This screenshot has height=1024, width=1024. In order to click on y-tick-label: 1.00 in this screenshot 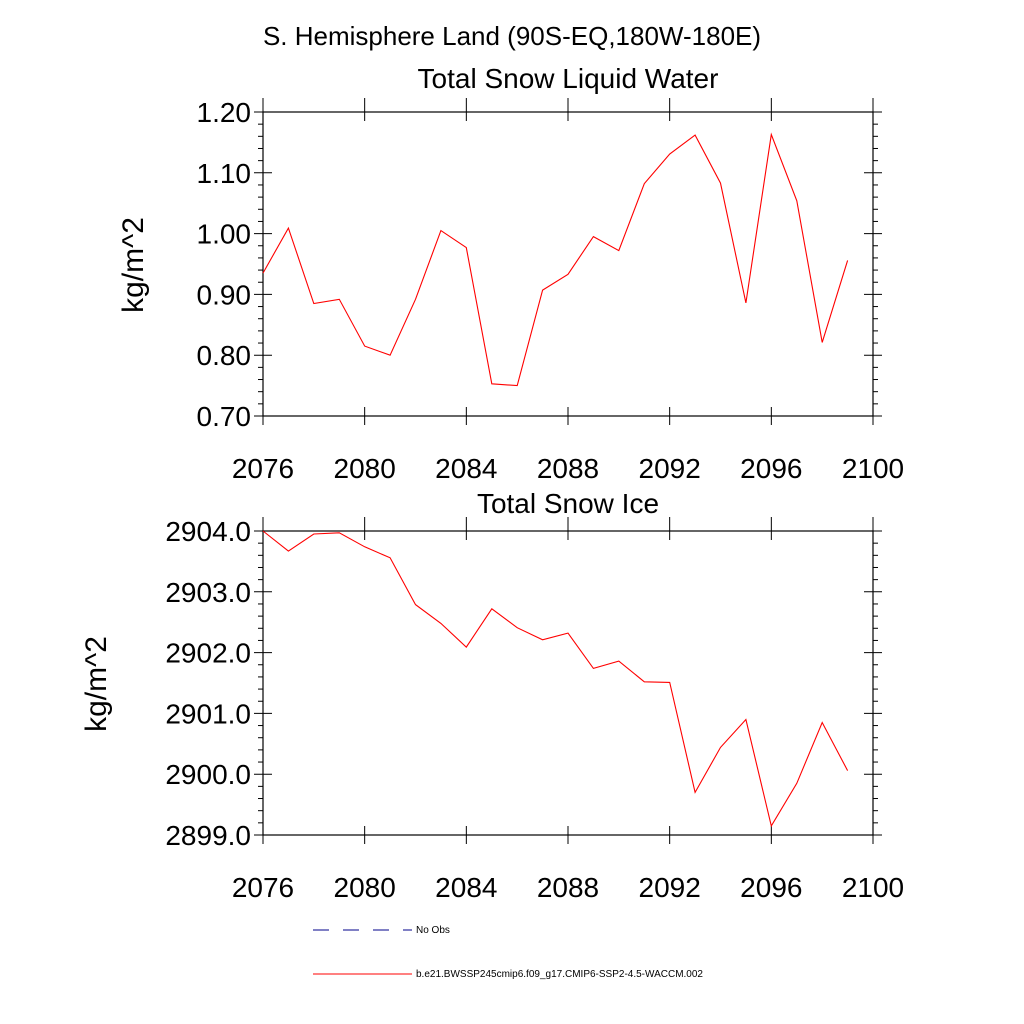, I will do `click(224, 234)`.